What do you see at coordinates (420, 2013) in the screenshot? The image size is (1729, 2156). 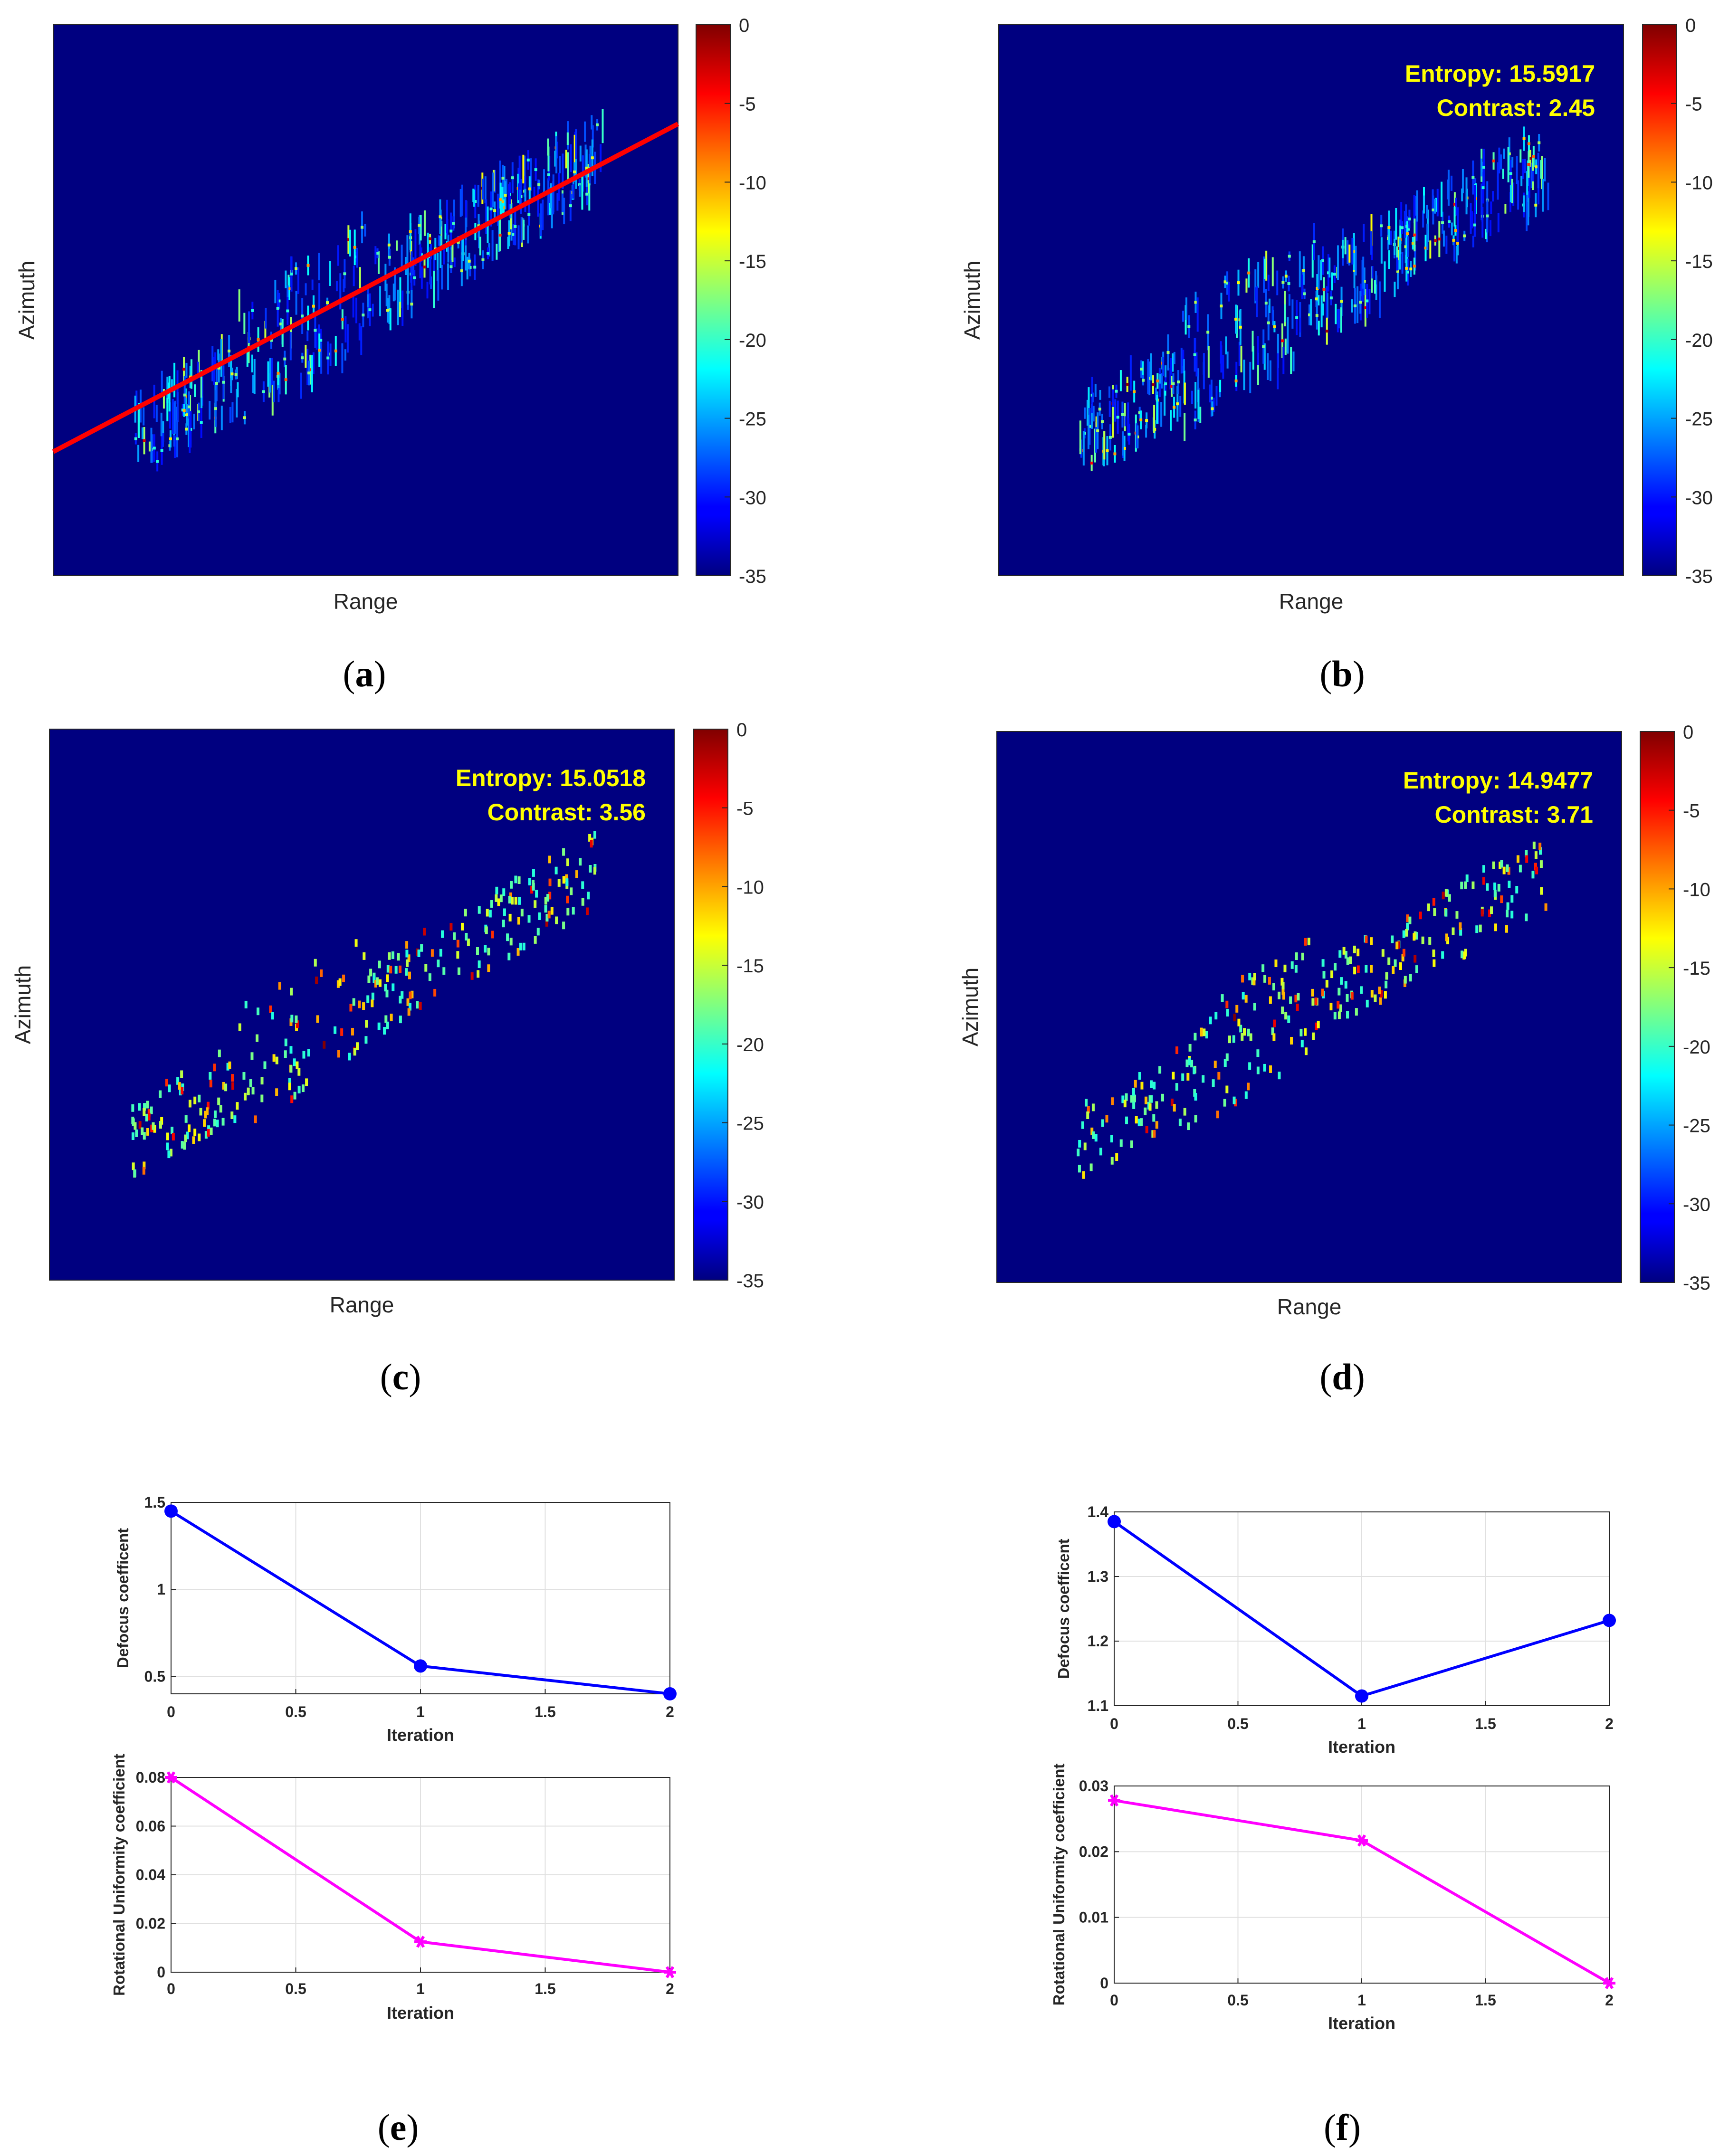 I see `x-axis-label: Iteration` at bounding box center [420, 2013].